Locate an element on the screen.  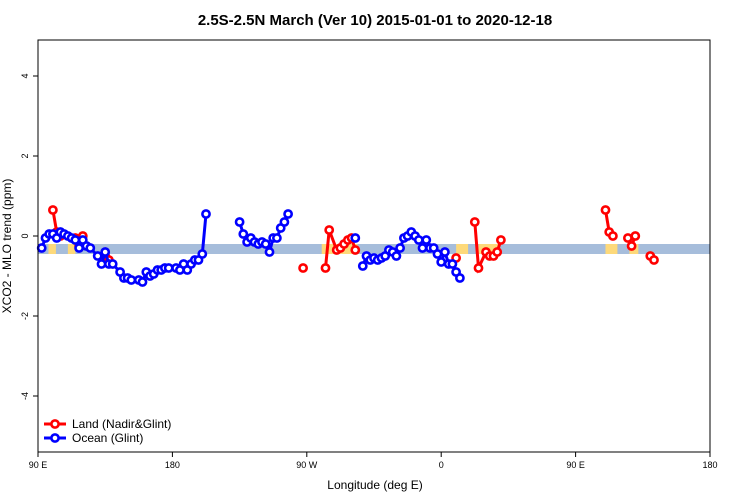
reference-band is located at coordinates (374, 249).